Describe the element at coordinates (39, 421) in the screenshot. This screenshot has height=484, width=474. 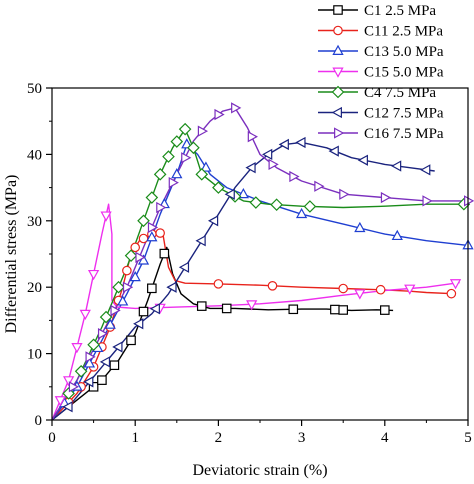
I see `y-tick-label: 0` at that location.